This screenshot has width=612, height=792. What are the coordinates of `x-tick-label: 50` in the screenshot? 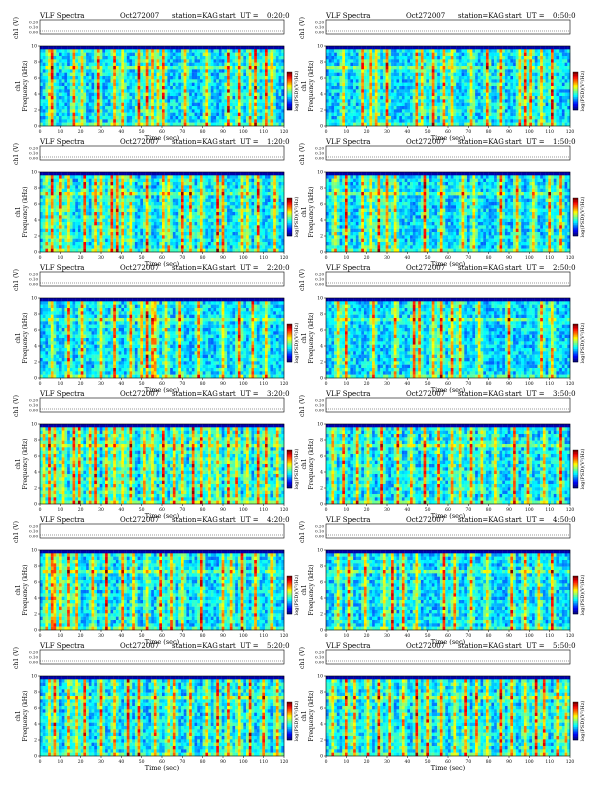 It's located at (142, 132).